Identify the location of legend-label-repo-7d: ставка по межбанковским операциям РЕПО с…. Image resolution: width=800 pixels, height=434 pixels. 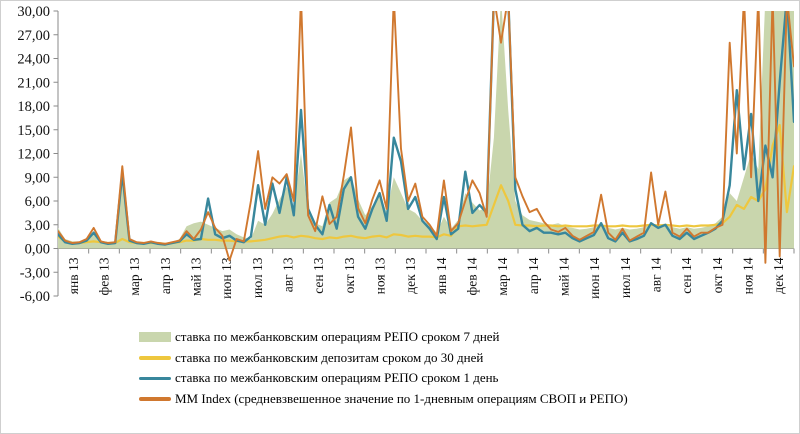
(337, 337).